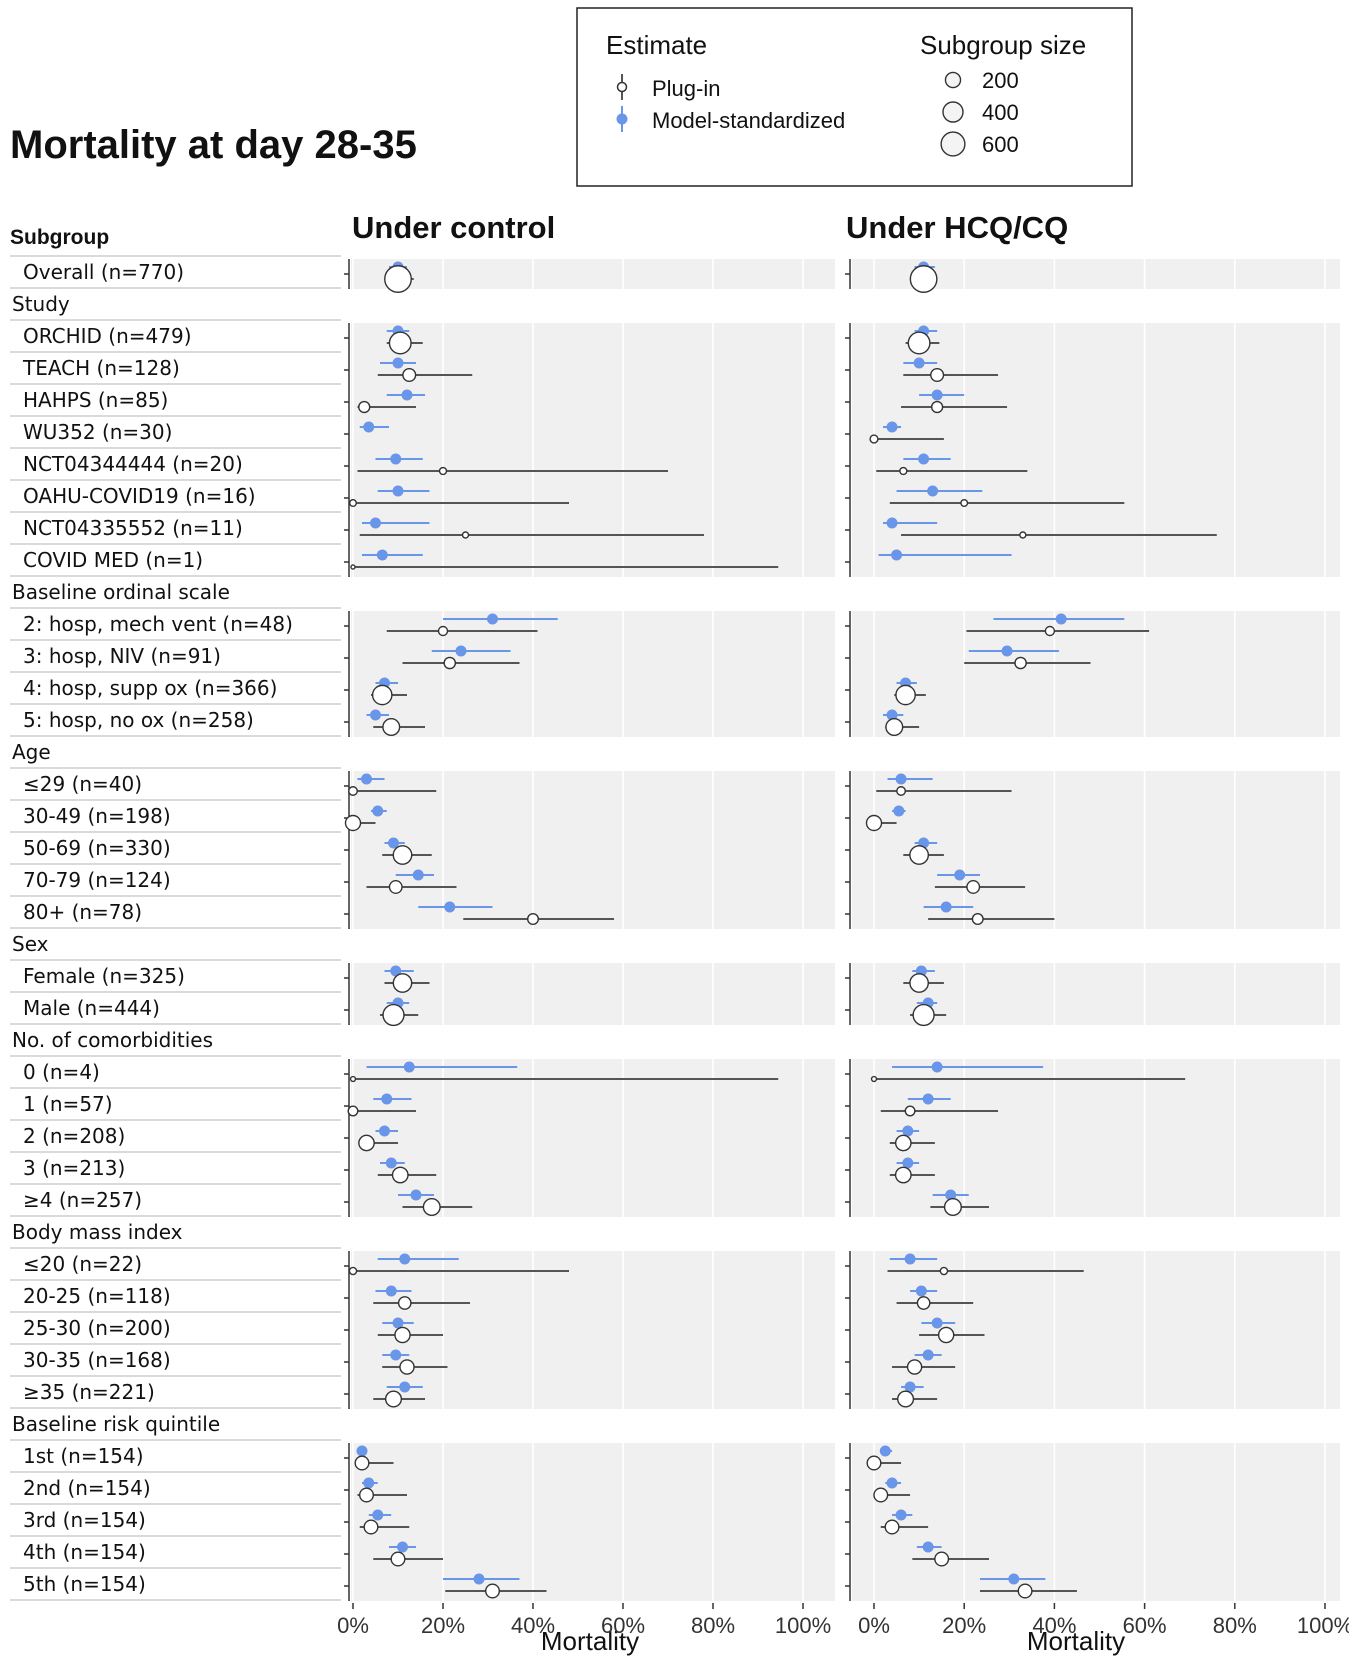  Describe the element at coordinates (97, 816) in the screenshot. I see `subgroup-label: 30-49 (n=198)` at that location.